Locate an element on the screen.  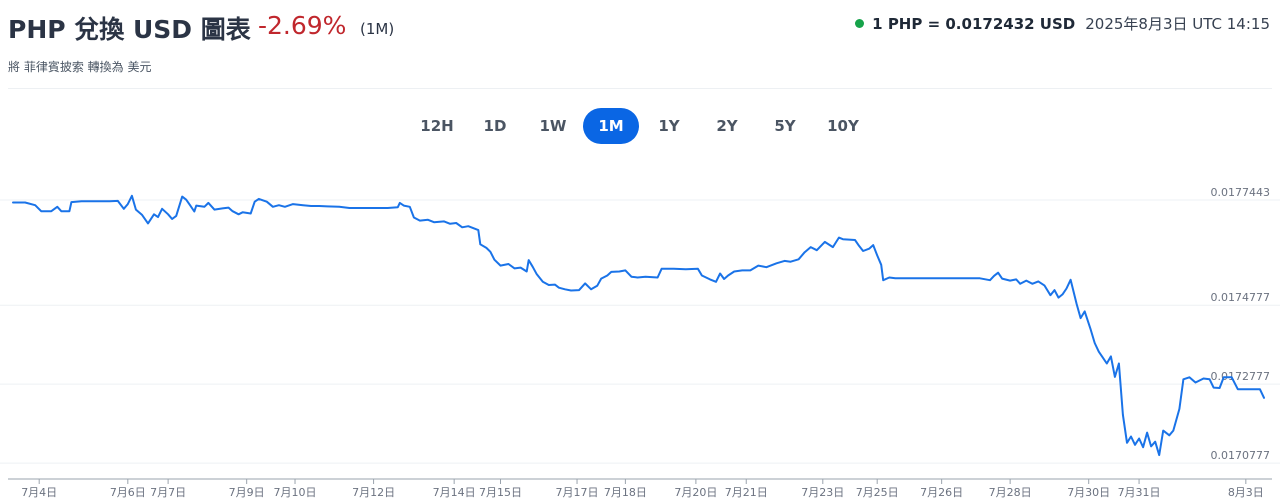
x-tick-label: 7月25日 is located at coordinates (877, 492).